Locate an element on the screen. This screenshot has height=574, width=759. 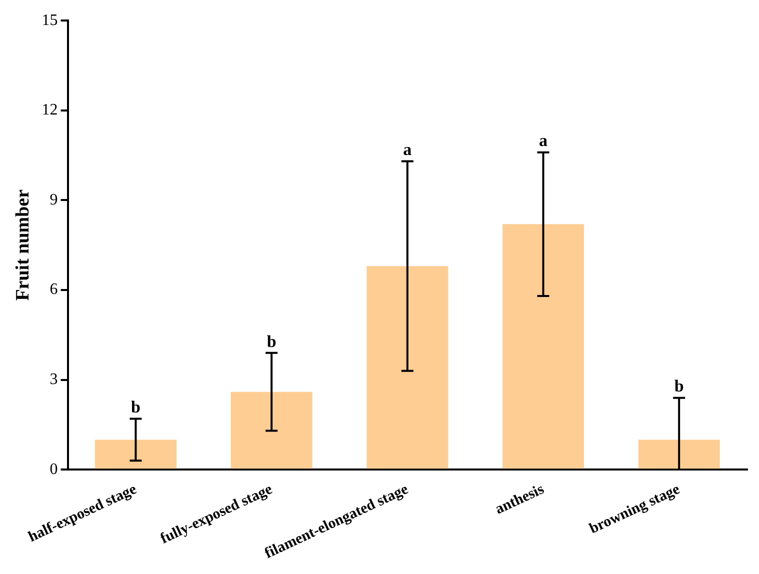
y-tick-label: 12 is located at coordinates (50, 110).